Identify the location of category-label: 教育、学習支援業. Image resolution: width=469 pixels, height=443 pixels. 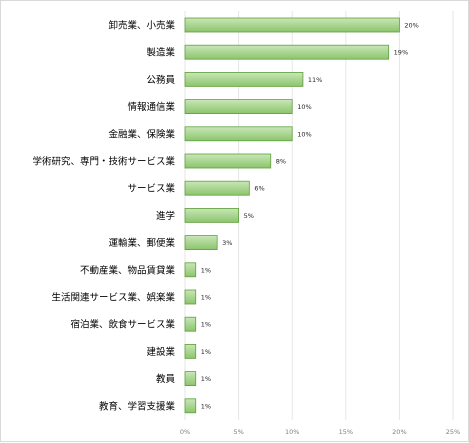
(137, 406).